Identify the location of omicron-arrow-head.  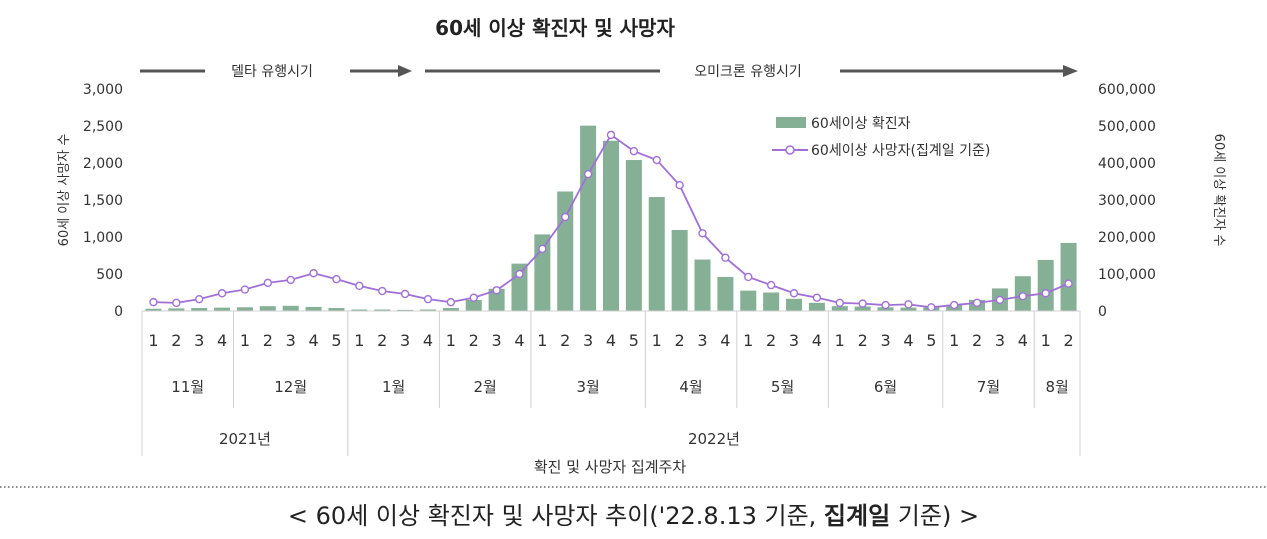
(1070, 71).